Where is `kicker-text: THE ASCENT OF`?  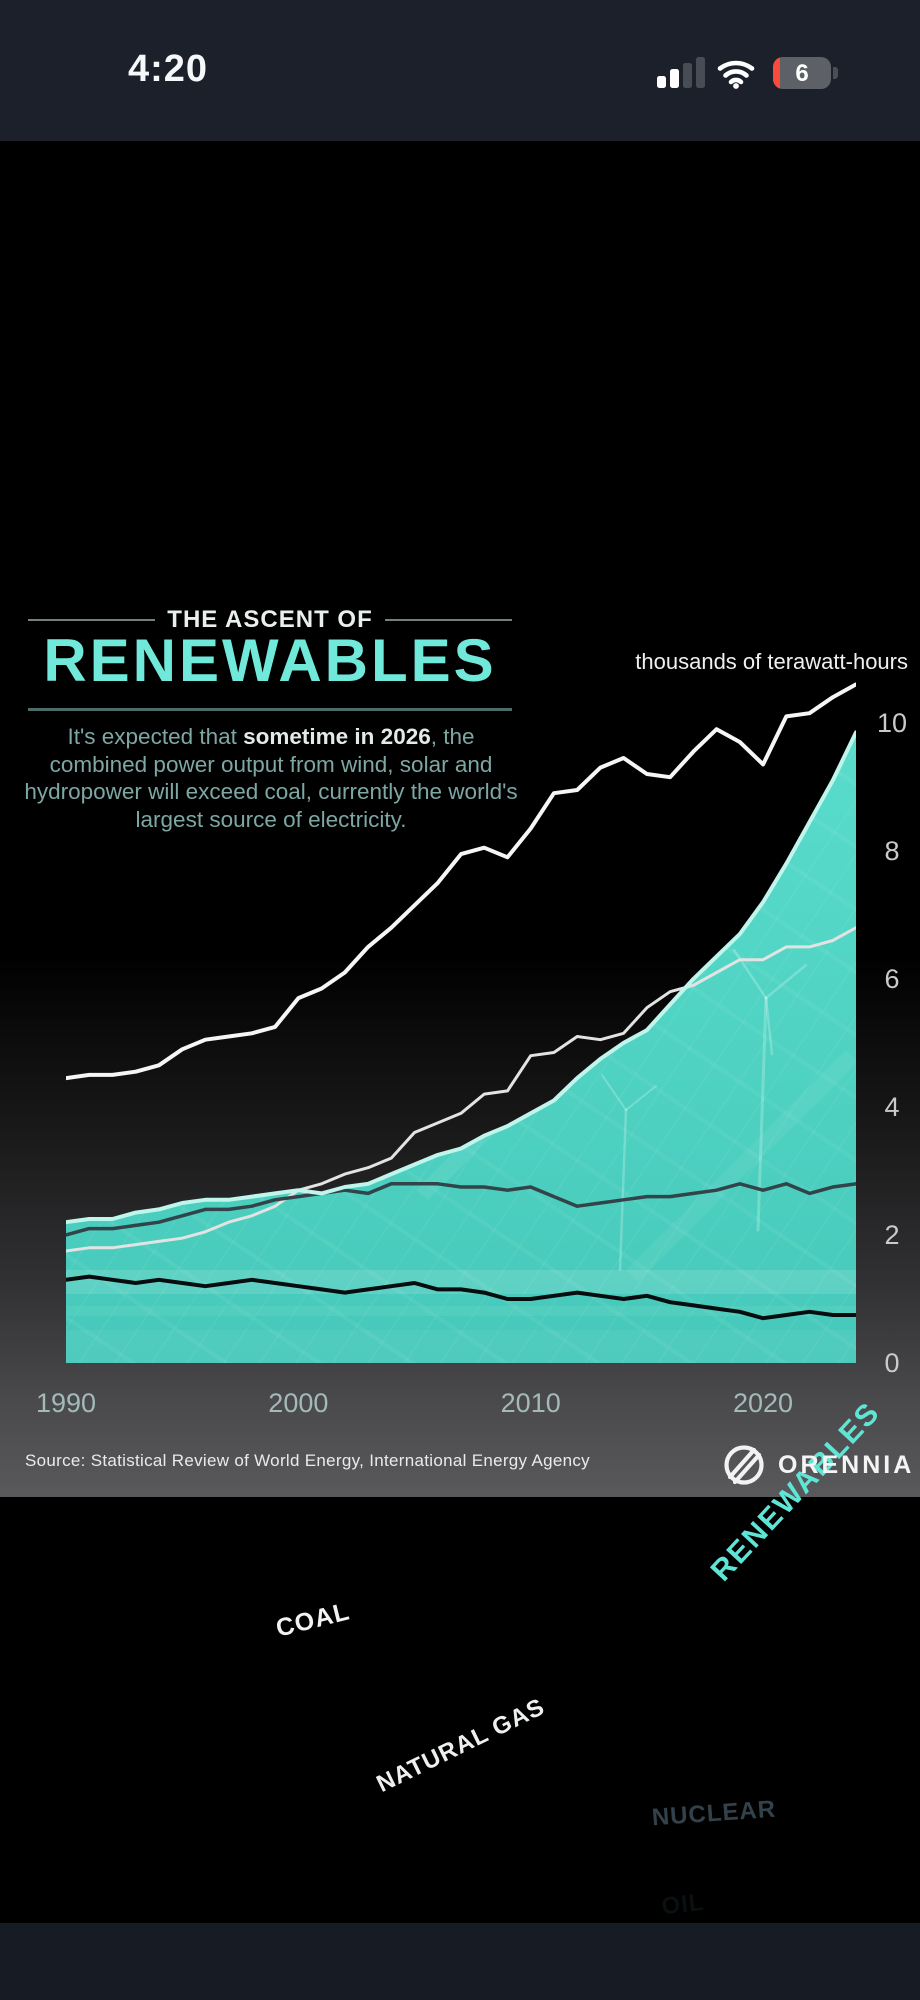 kicker-text: THE ASCENT OF is located at coordinates (270, 619).